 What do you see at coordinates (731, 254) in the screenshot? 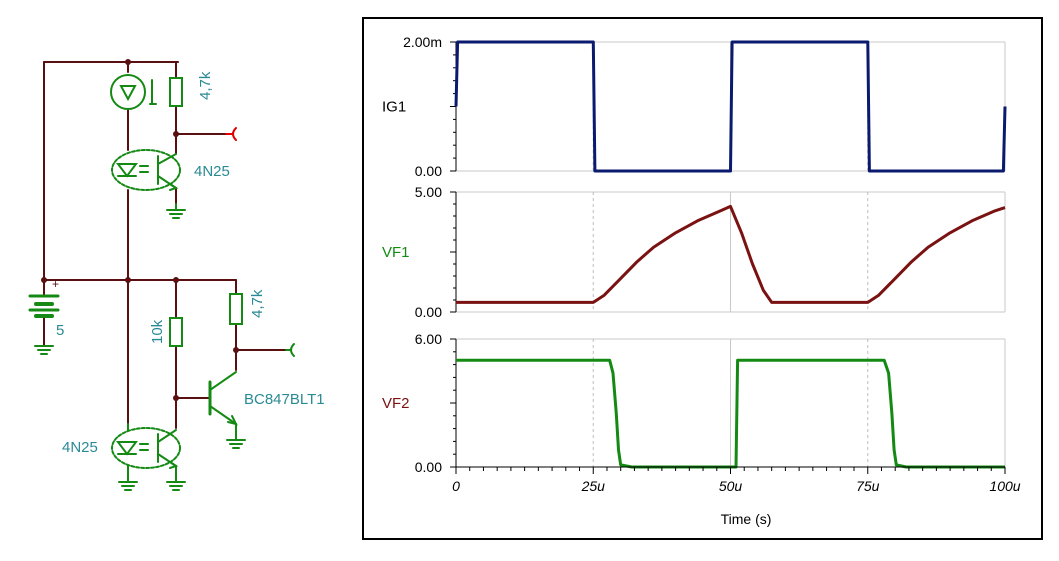
I see `series-line-vf1` at bounding box center [731, 254].